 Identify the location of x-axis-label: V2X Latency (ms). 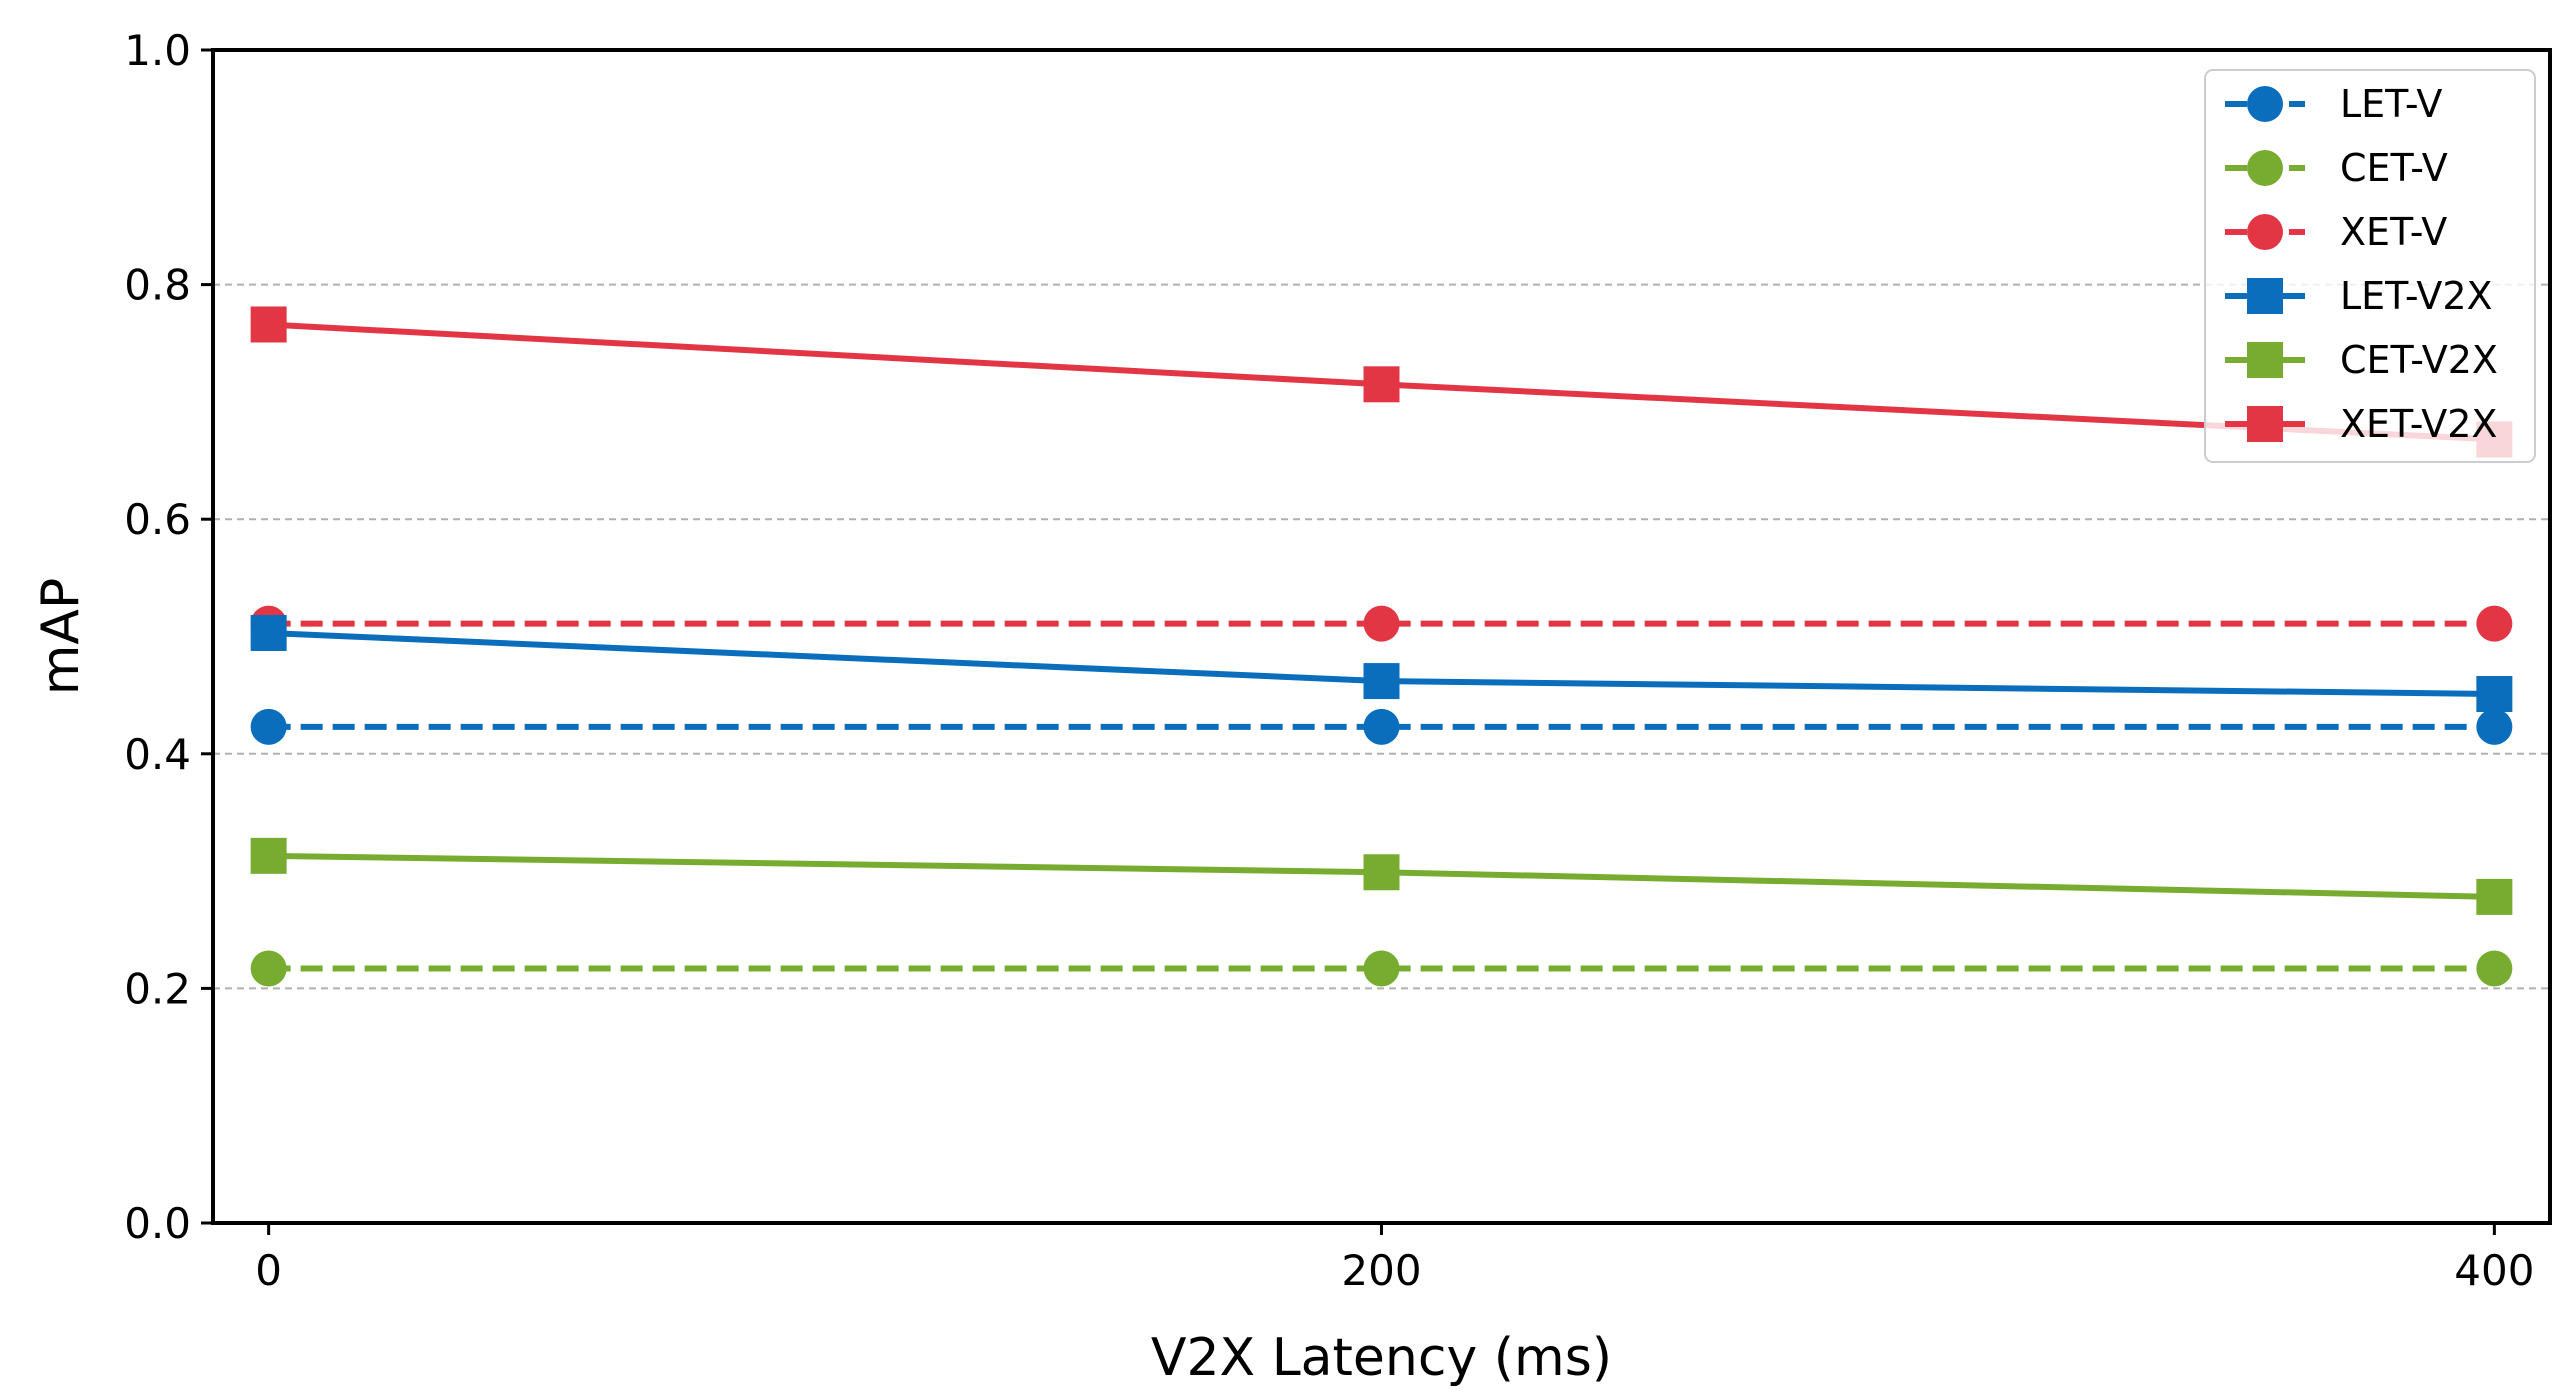
(1381, 1358).